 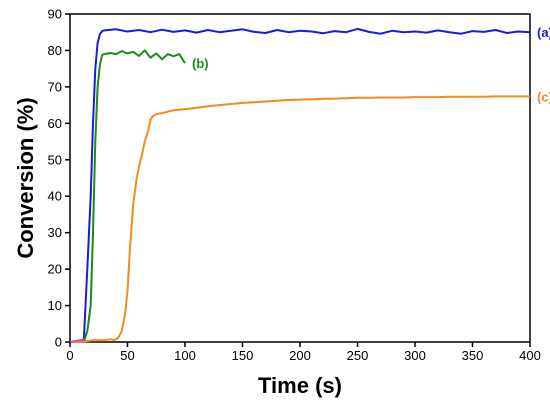 What do you see at coordinates (55, 269) in the screenshot?
I see `y-tick-label: 20` at bounding box center [55, 269].